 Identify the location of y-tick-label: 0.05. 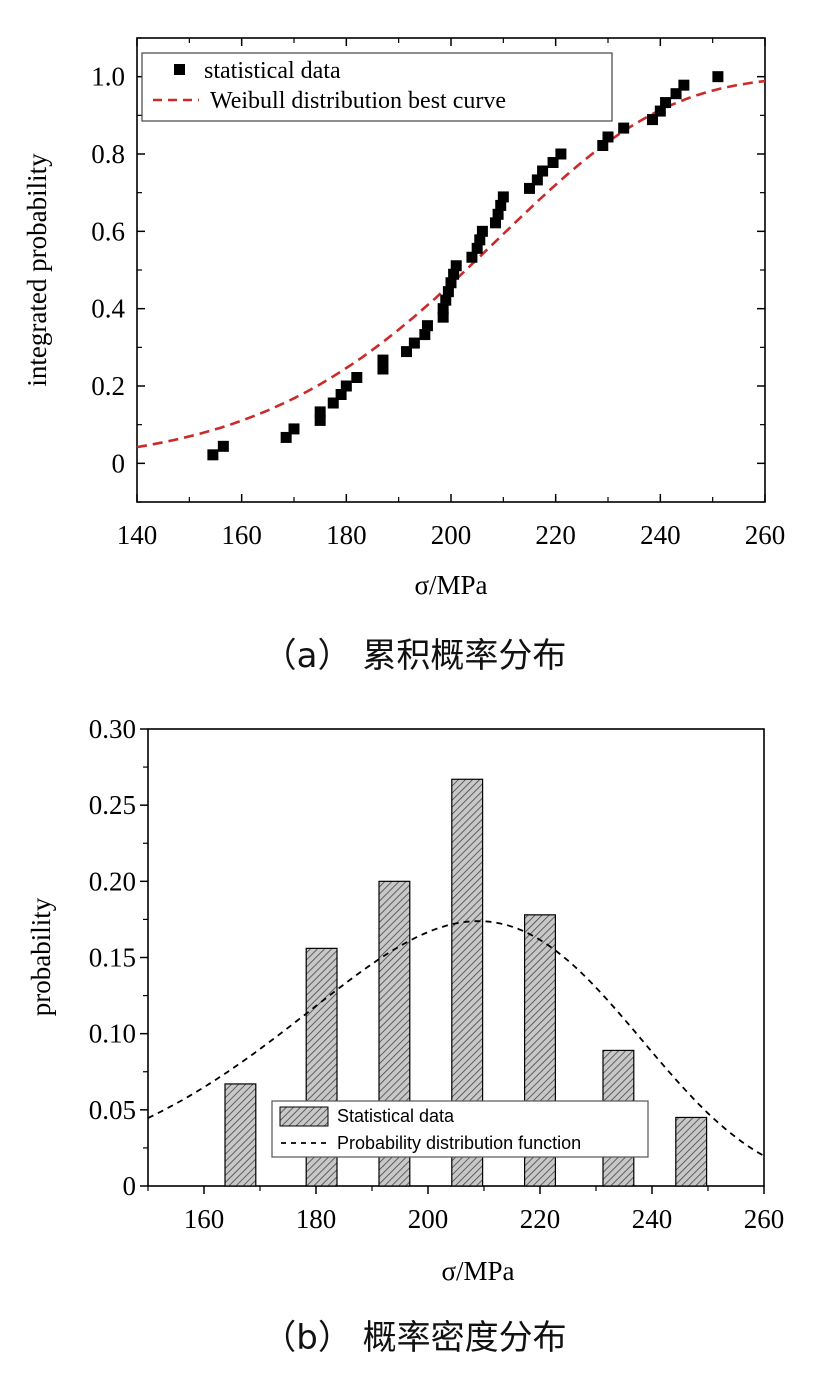
(112, 1110).